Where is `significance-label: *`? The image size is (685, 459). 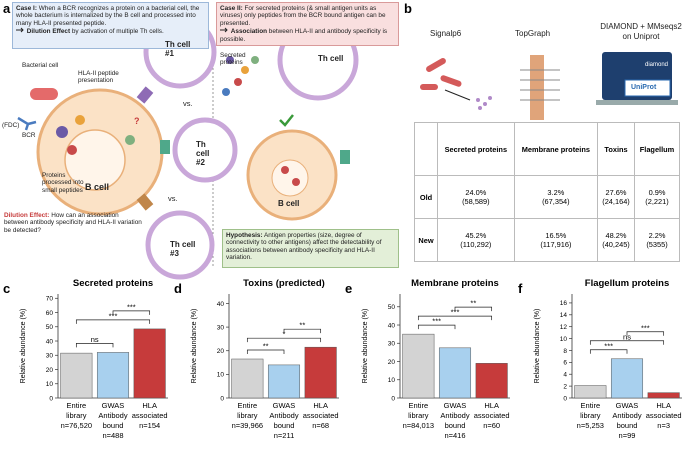 significance-label: * is located at coordinates (284, 334).